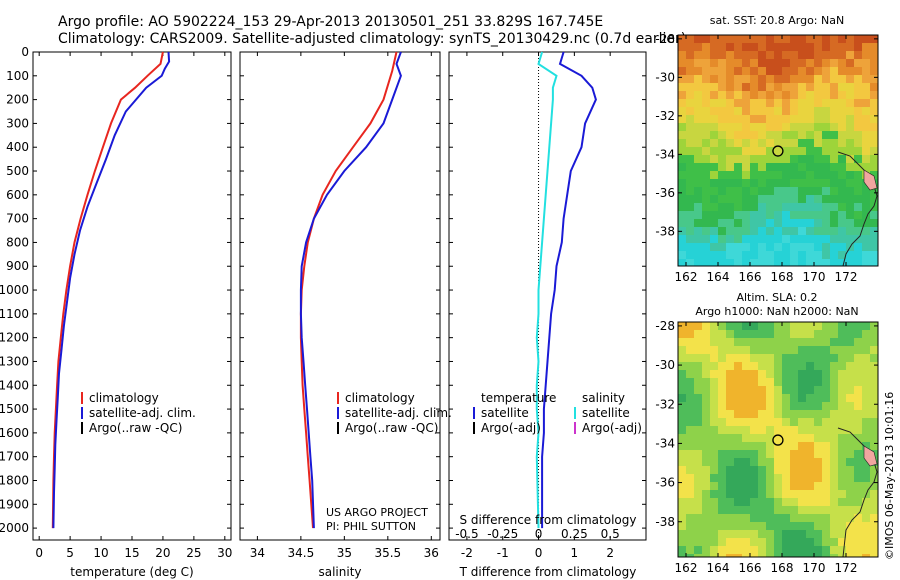 The height and width of the screenshot is (580, 900). Describe the element at coordinates (17, 195) in the screenshot. I see `y-tick-label: 600` at that location.